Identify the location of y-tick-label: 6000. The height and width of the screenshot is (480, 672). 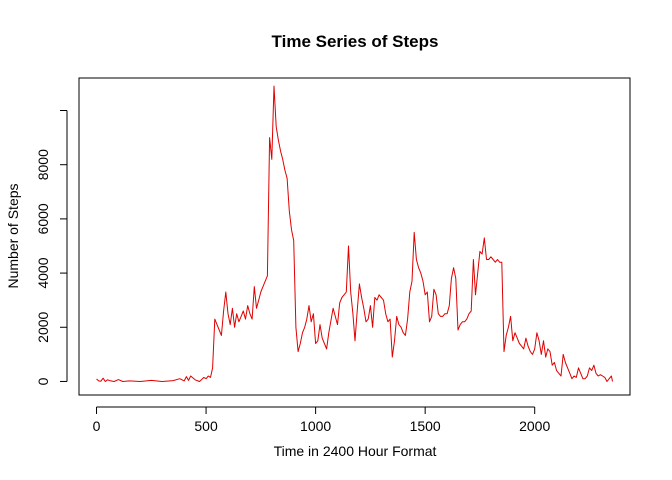
(43, 218).